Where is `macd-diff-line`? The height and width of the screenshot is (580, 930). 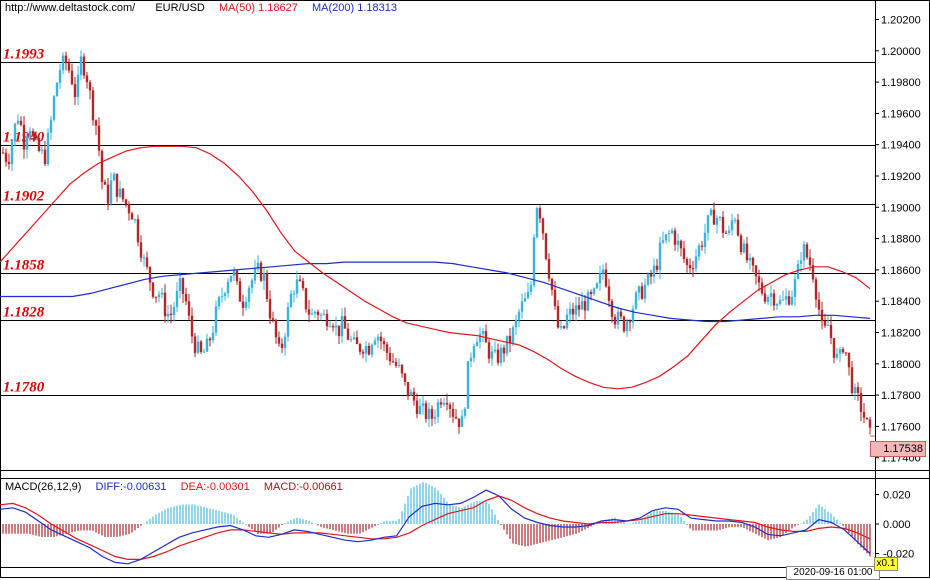 macd-diff-line is located at coordinates (435, 527).